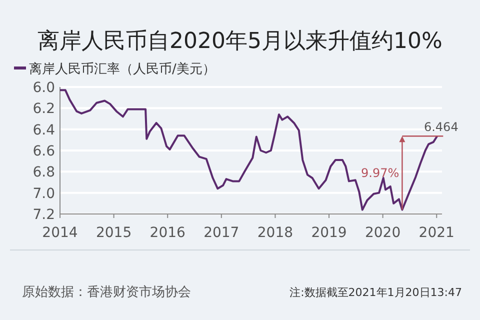 The height and width of the screenshot is (320, 480). What do you see at coordinates (168, 233) in the screenshot?
I see `x-tick-label: 2016` at bounding box center [168, 233].